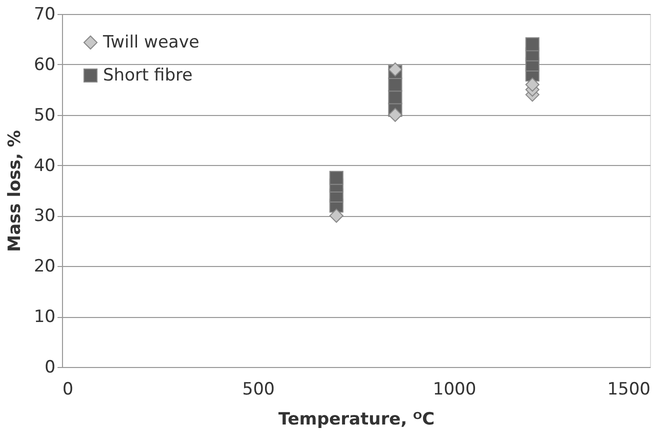  I want to click on y-tick-label: 10, so click(45, 317).